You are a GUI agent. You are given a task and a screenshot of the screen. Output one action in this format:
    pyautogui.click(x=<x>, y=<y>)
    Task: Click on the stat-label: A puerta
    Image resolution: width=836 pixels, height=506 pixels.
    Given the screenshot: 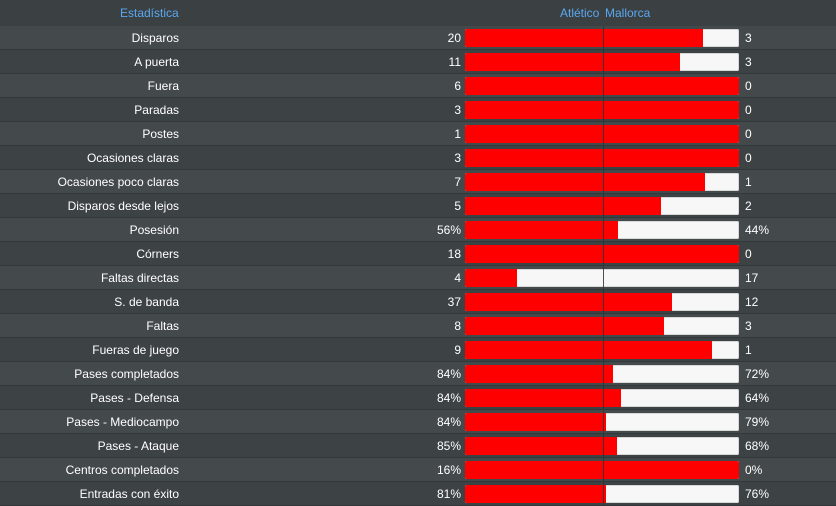 What is the action you would take?
    pyautogui.click(x=156, y=62)
    